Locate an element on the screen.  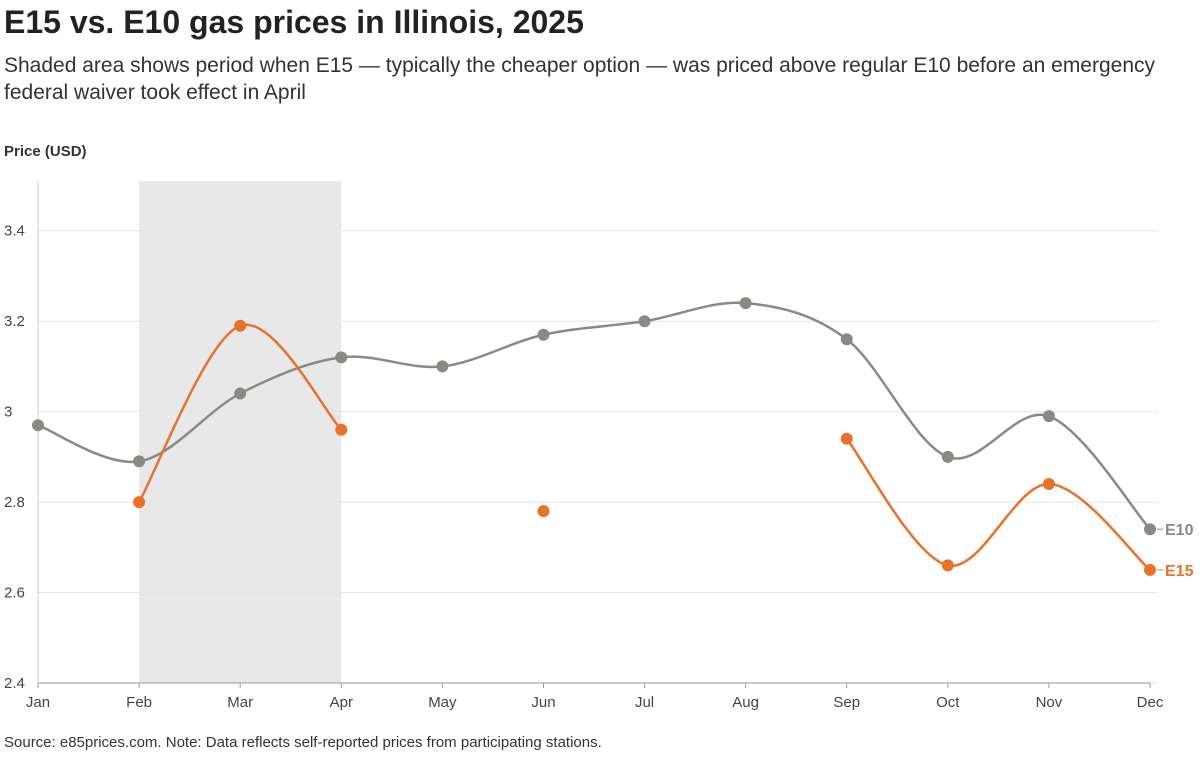
x-tick-label: Oct is located at coordinates (948, 702).